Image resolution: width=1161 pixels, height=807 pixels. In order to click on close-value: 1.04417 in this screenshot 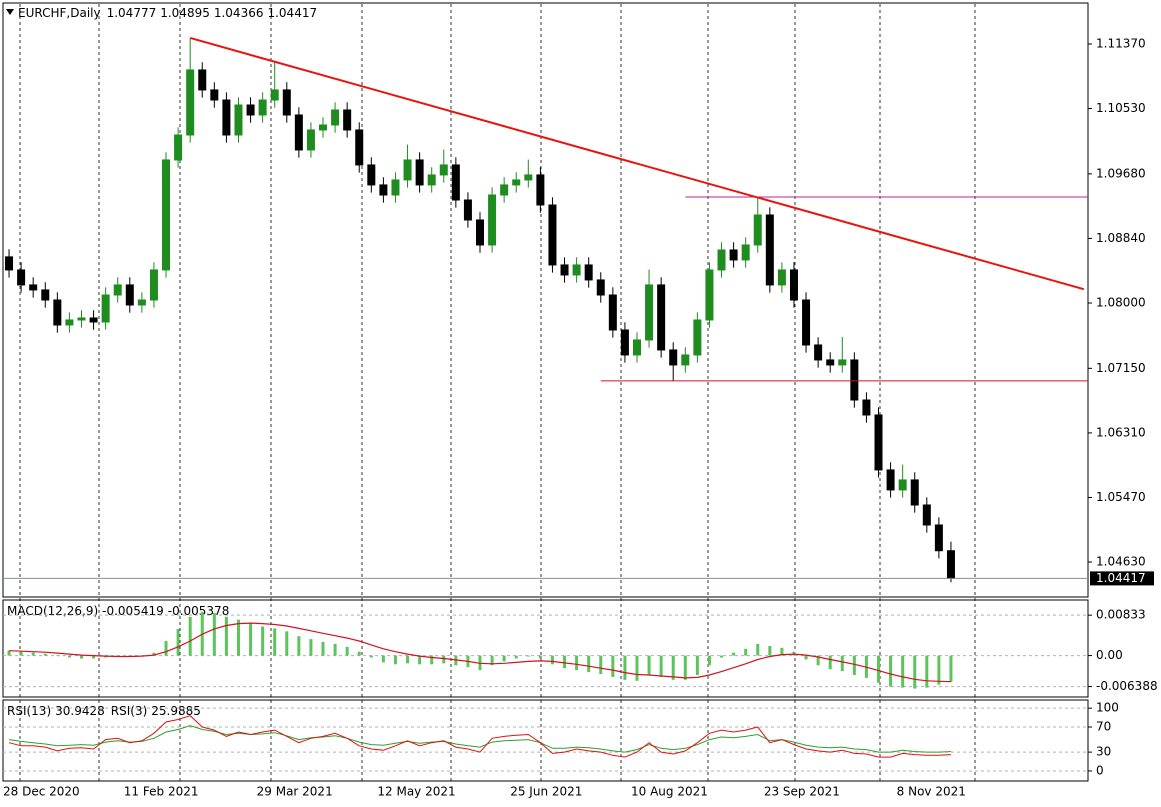, I will do `click(292, 13)`.